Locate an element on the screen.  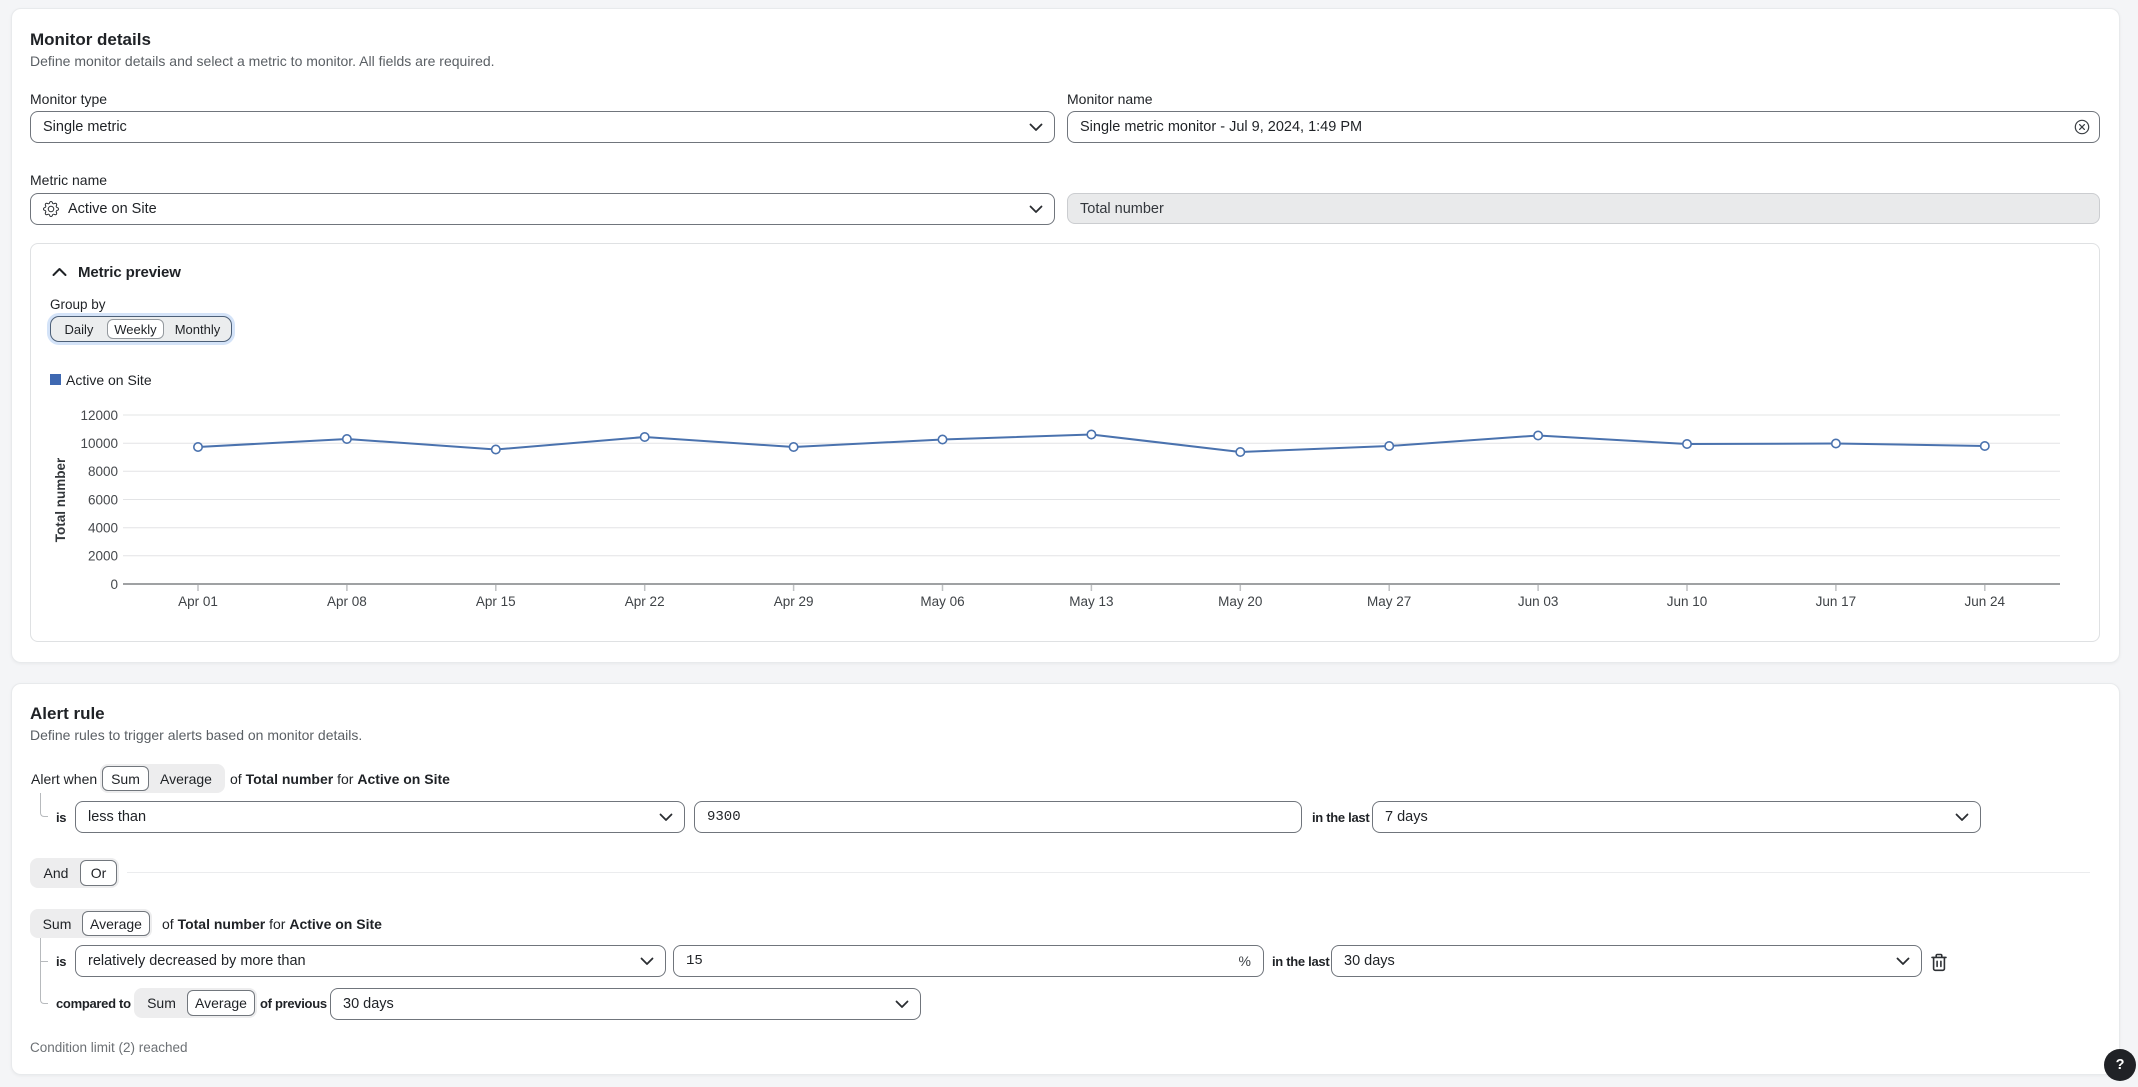
svg-text: May 06 is located at coordinates (942, 601).